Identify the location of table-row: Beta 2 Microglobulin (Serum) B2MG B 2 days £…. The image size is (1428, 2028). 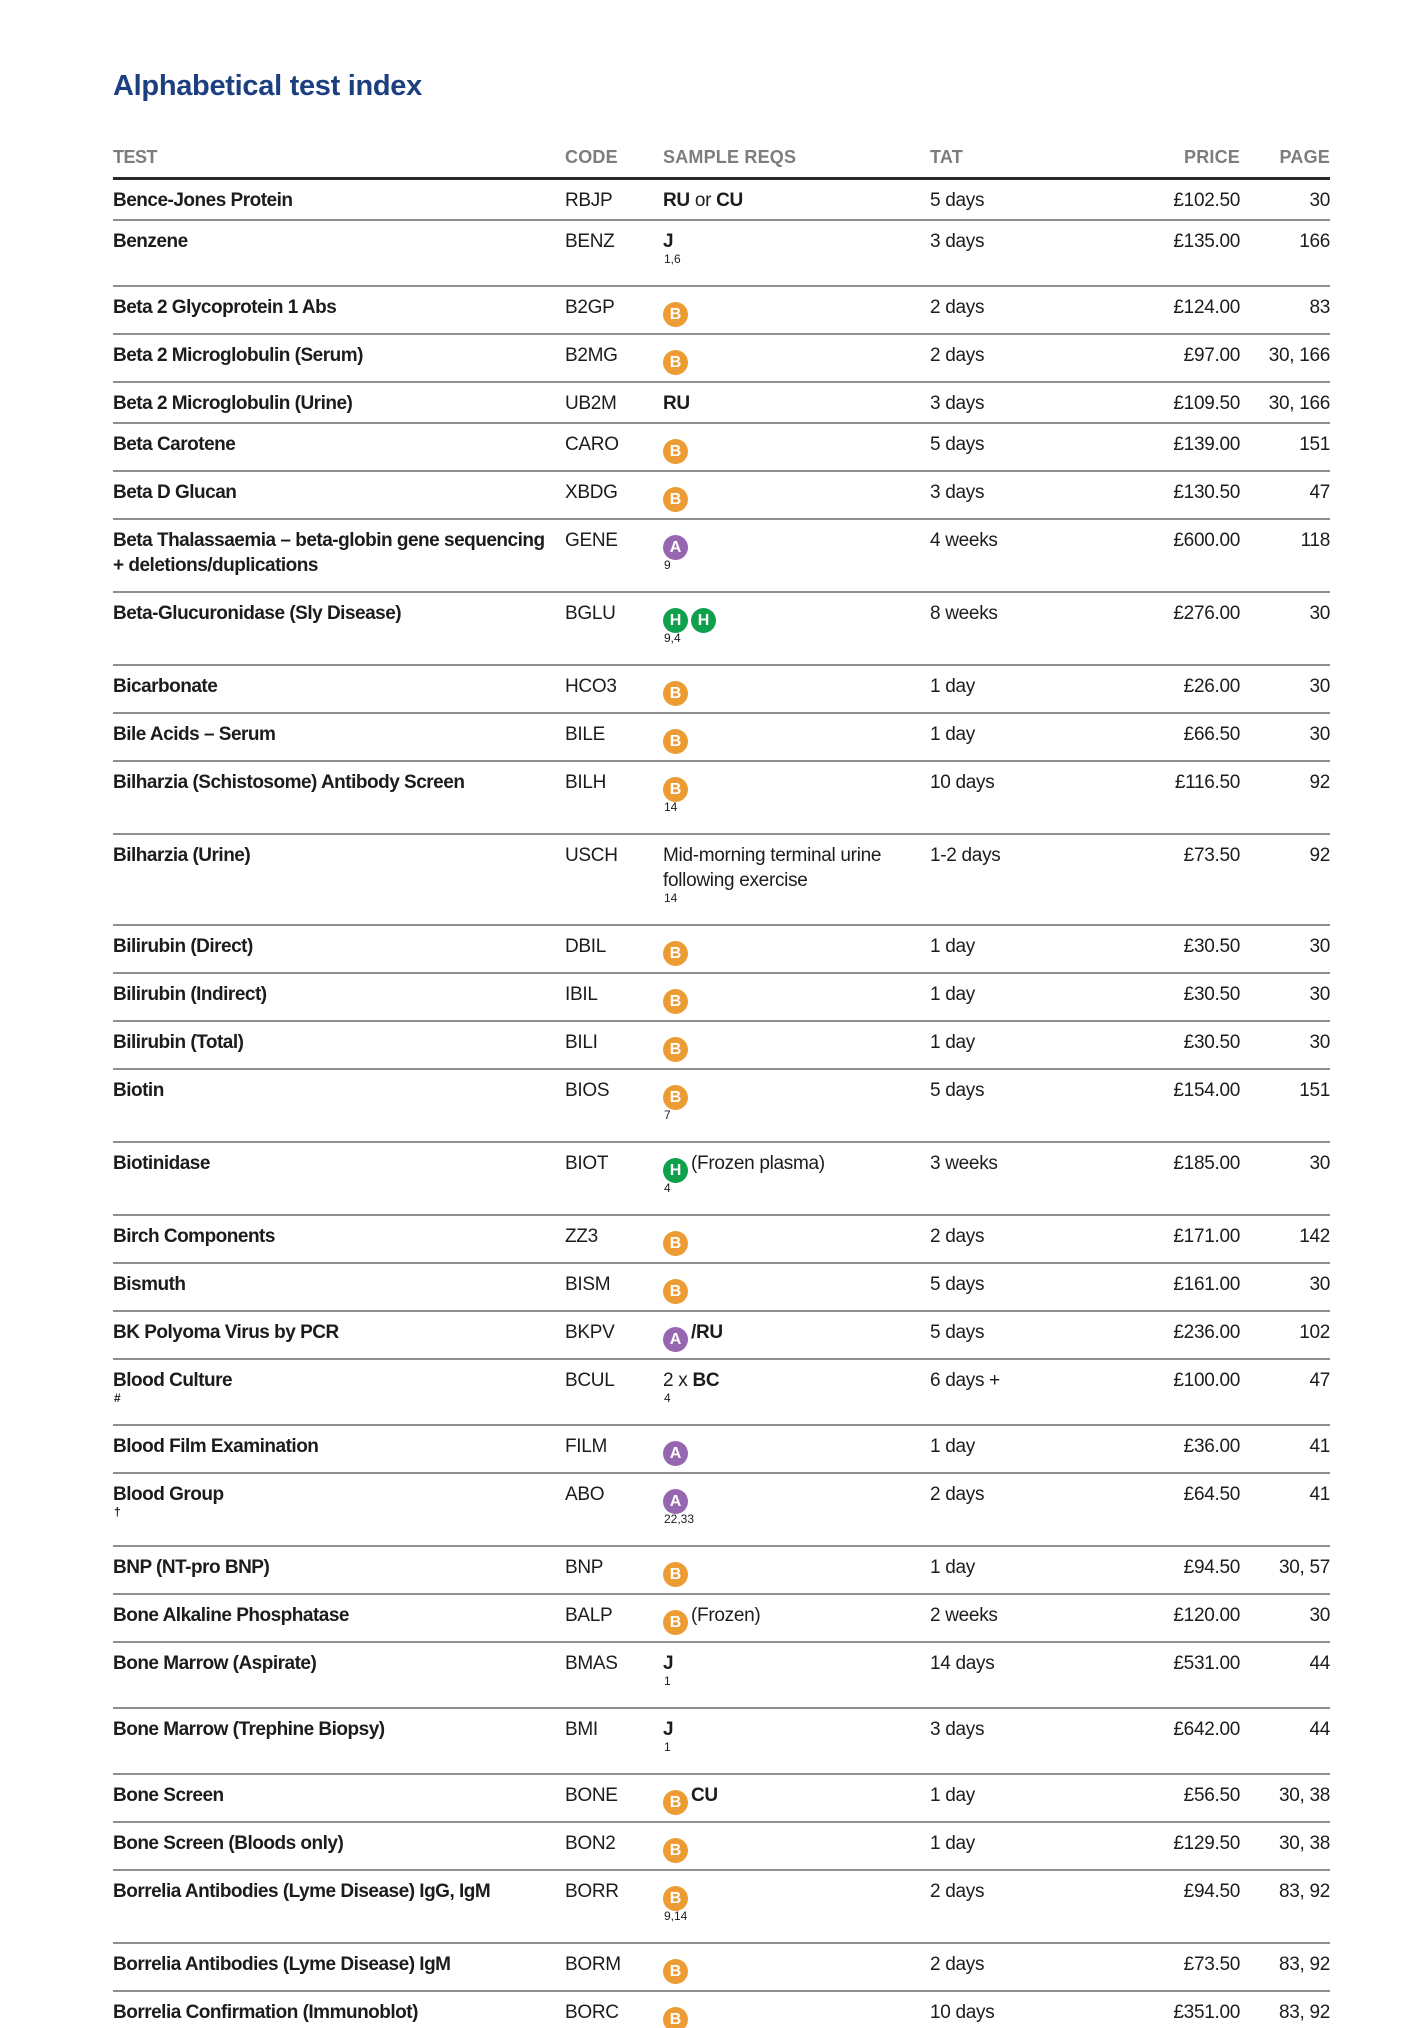
(721, 359).